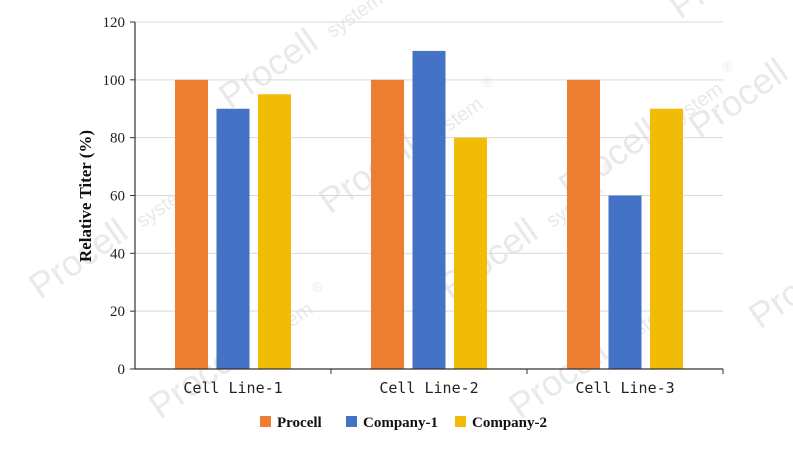 This screenshot has width=793, height=452. What do you see at coordinates (117, 254) in the screenshot?
I see `y-tick-label: 40` at bounding box center [117, 254].